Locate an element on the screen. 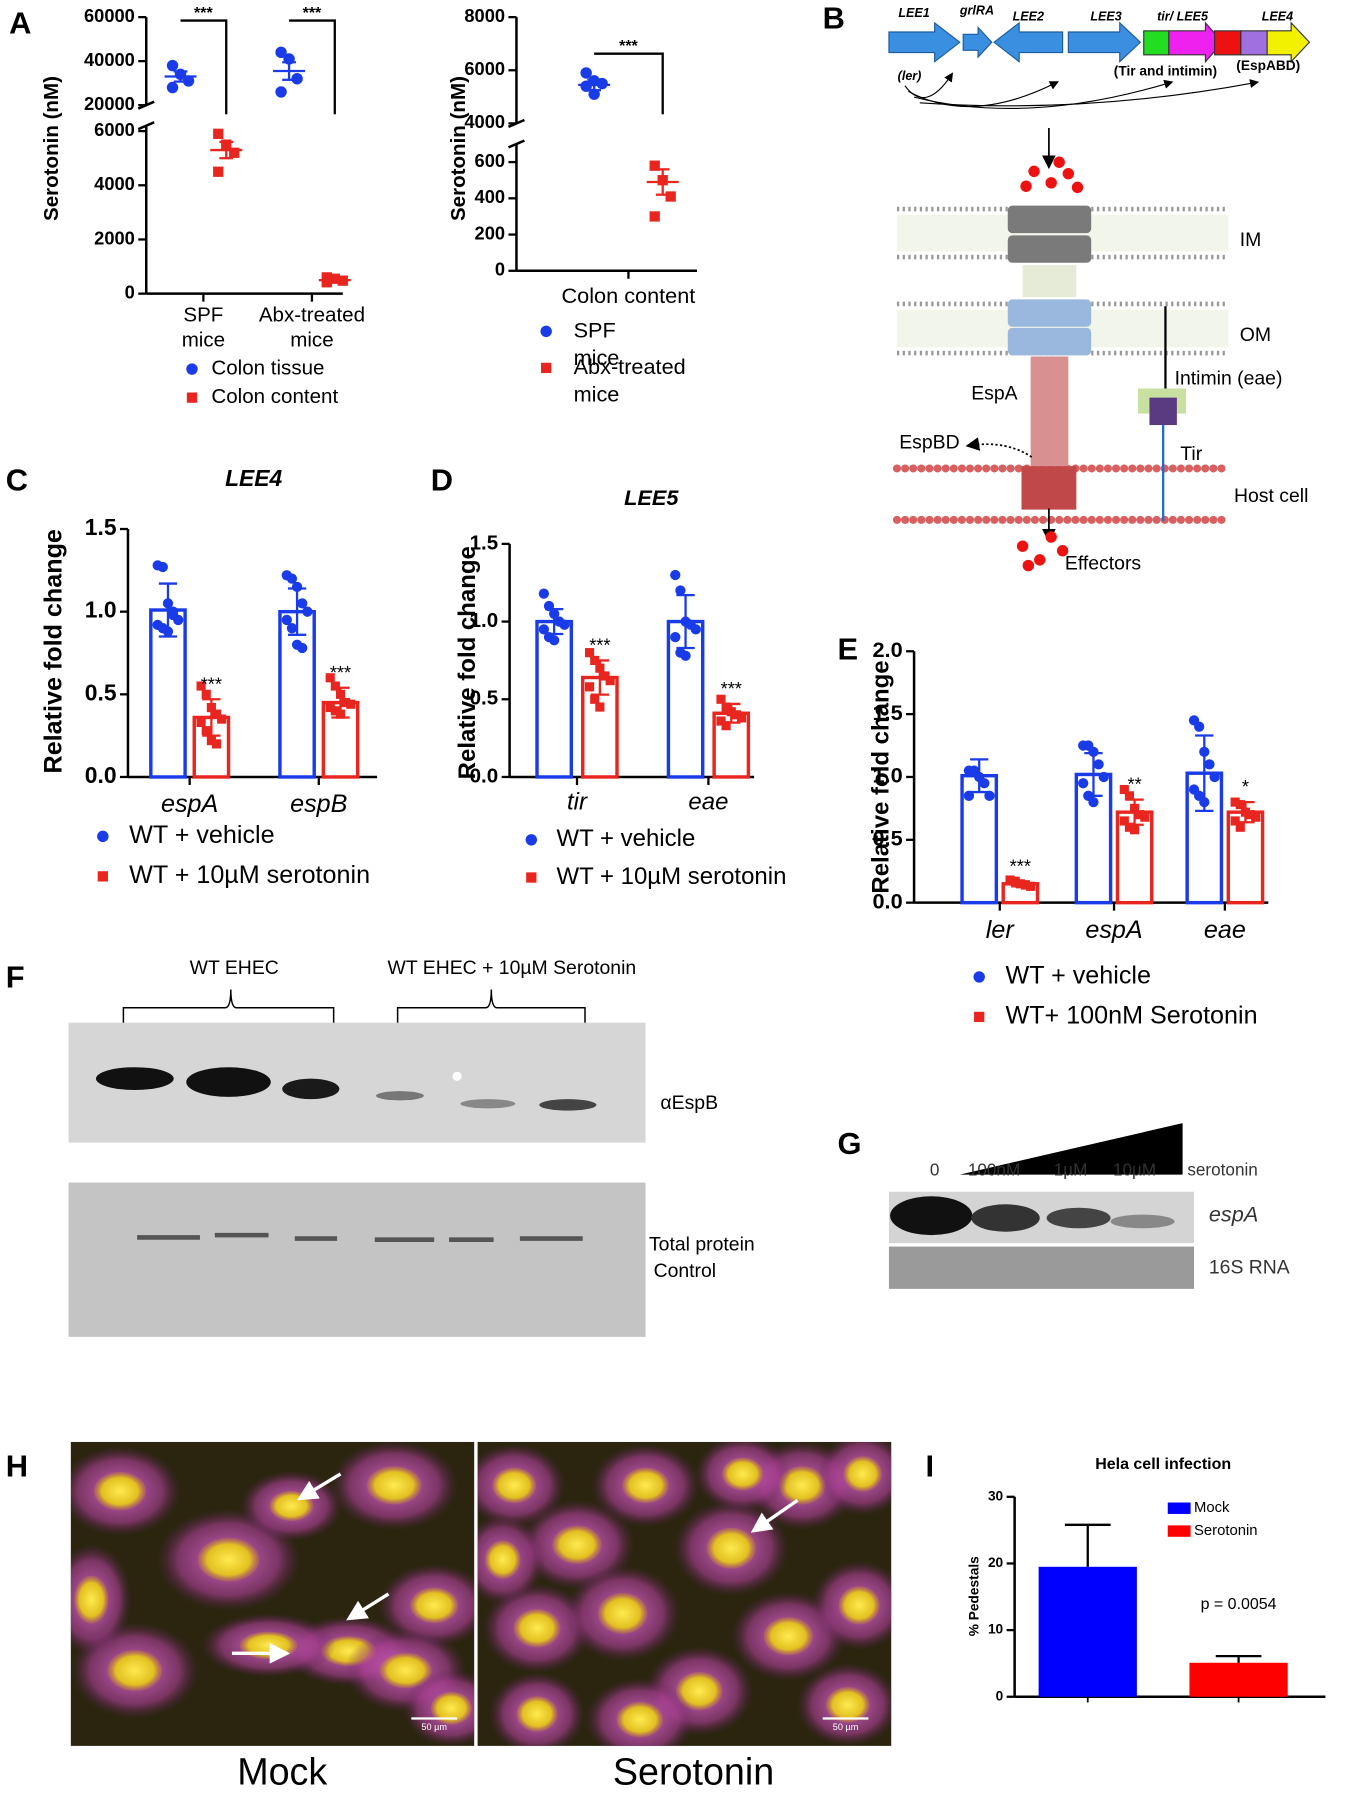 The height and width of the screenshot is (1800, 1354). legend-marker is located at coordinates (979, 977).